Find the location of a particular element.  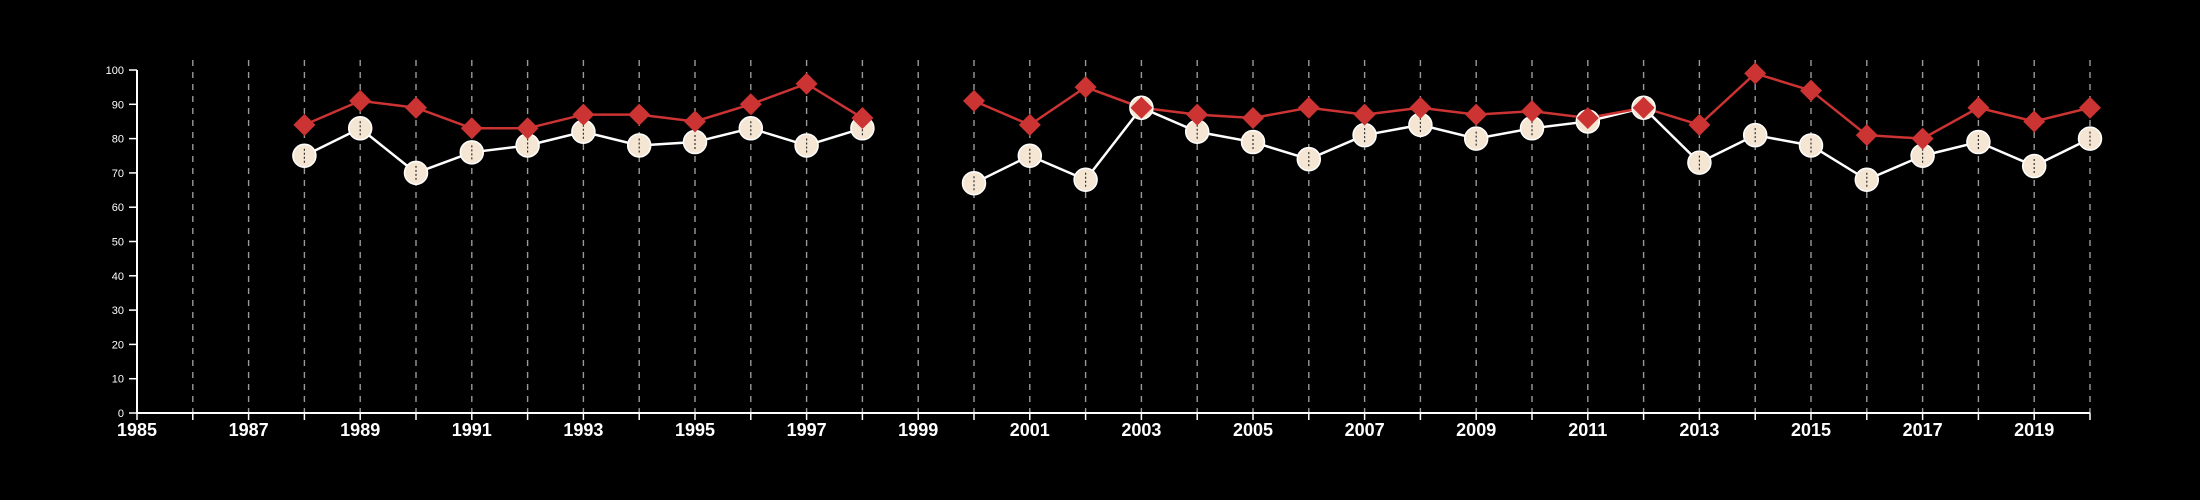

point-diamond-2005 is located at coordinates (1253, 118).